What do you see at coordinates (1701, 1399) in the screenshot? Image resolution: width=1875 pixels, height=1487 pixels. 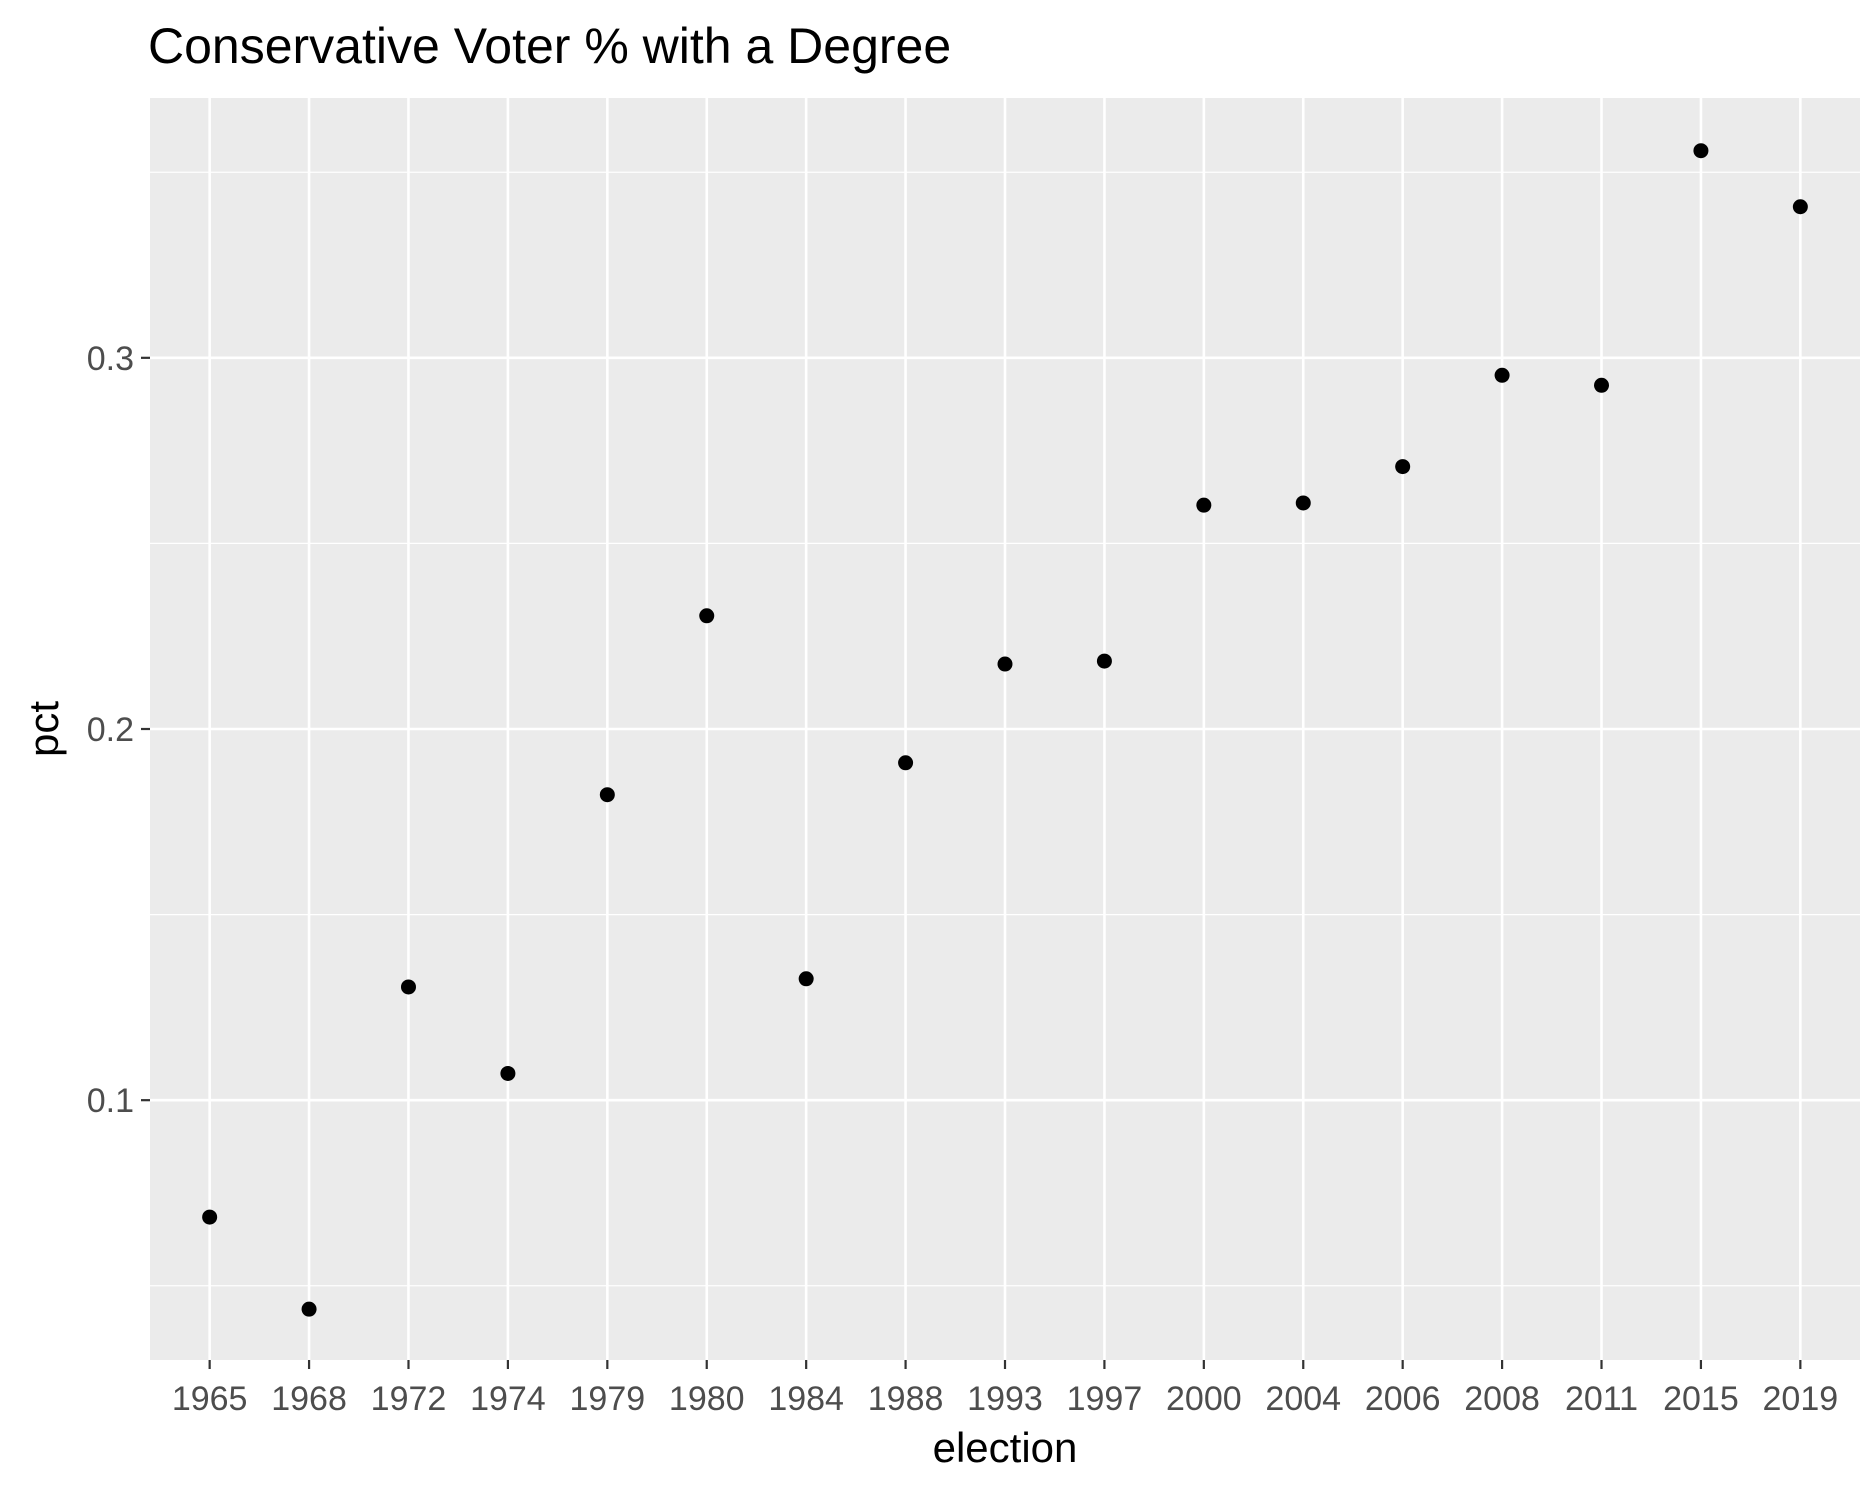 I see `x-tick-label: 2015` at bounding box center [1701, 1399].